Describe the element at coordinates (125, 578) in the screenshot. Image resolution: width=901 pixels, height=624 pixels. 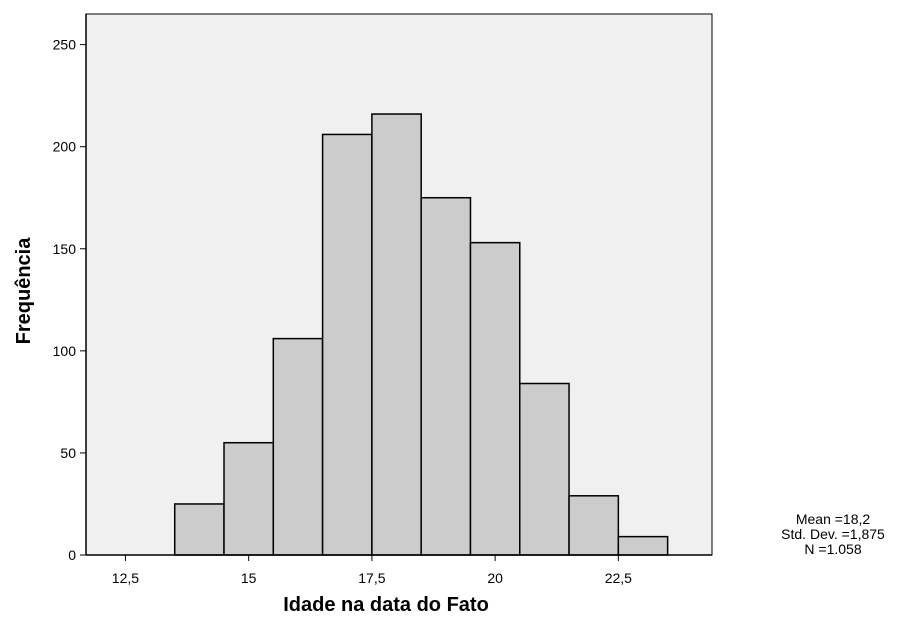
I see `x-tick-label: 12,5` at that location.